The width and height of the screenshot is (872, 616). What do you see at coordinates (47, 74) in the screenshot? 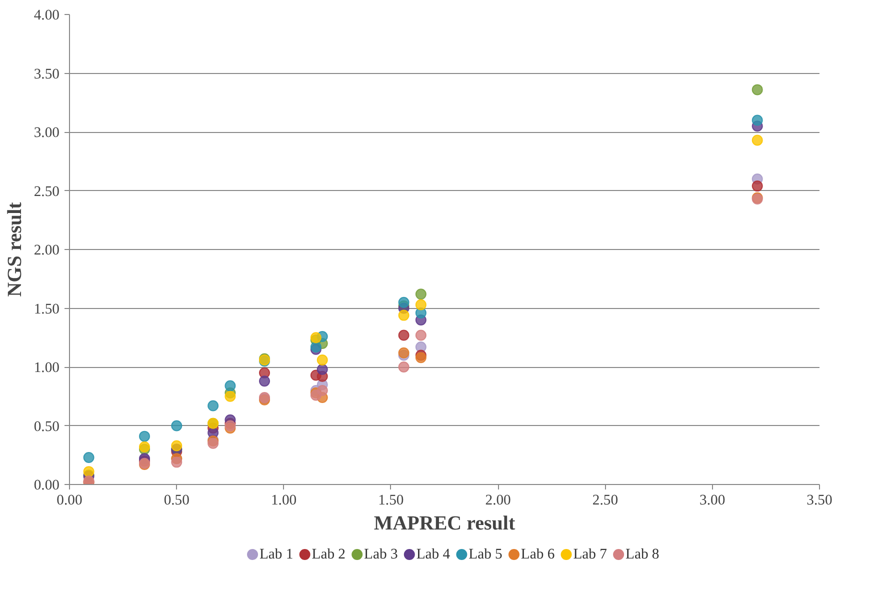
I see `y-tick-label: 3.50` at bounding box center [47, 74].